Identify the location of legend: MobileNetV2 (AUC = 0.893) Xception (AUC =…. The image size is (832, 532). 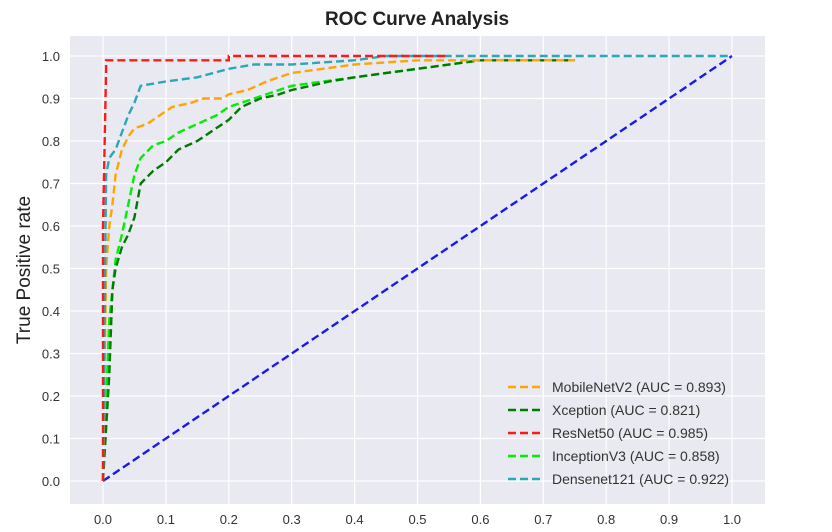
(618, 433).